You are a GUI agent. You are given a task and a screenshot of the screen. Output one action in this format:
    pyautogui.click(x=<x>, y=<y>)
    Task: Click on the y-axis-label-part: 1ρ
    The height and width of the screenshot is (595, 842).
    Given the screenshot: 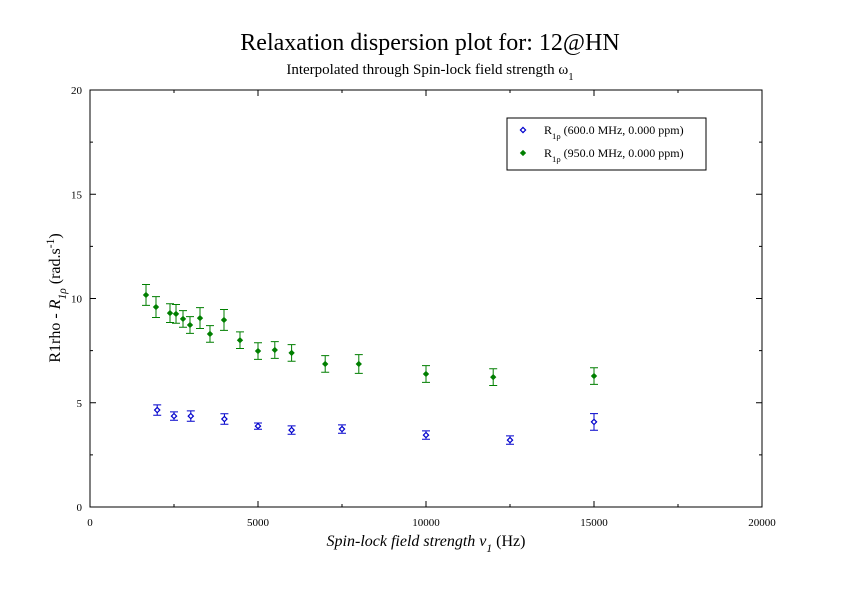 What is the action you would take?
    pyautogui.click(x=63, y=294)
    